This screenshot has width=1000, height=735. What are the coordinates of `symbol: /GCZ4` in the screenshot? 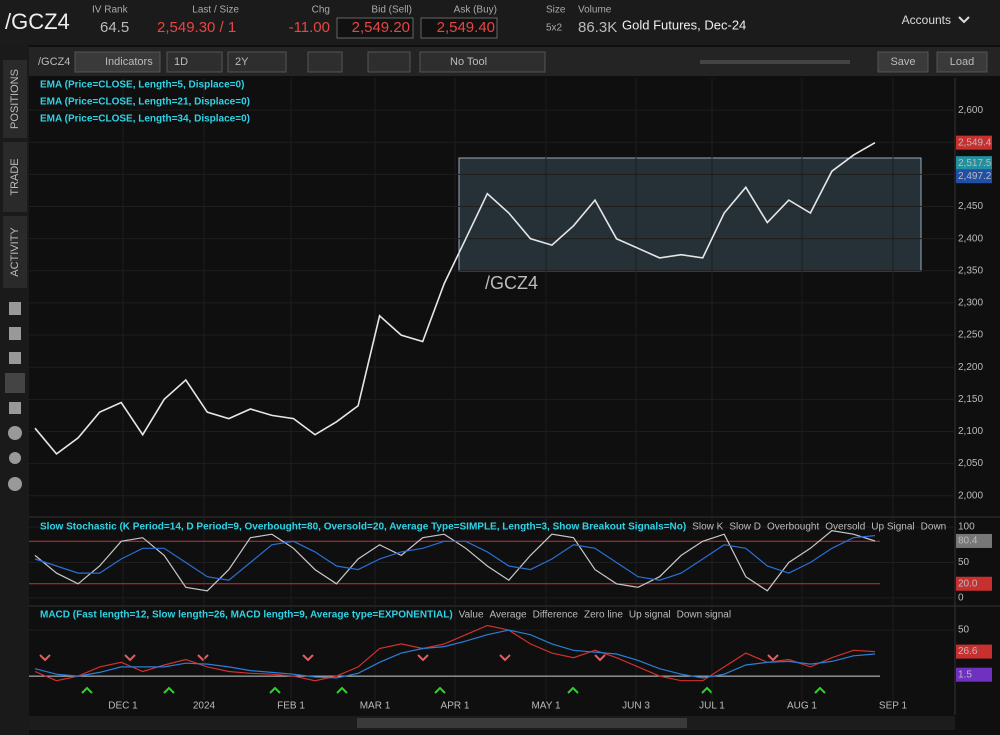 It's located at (37, 21).